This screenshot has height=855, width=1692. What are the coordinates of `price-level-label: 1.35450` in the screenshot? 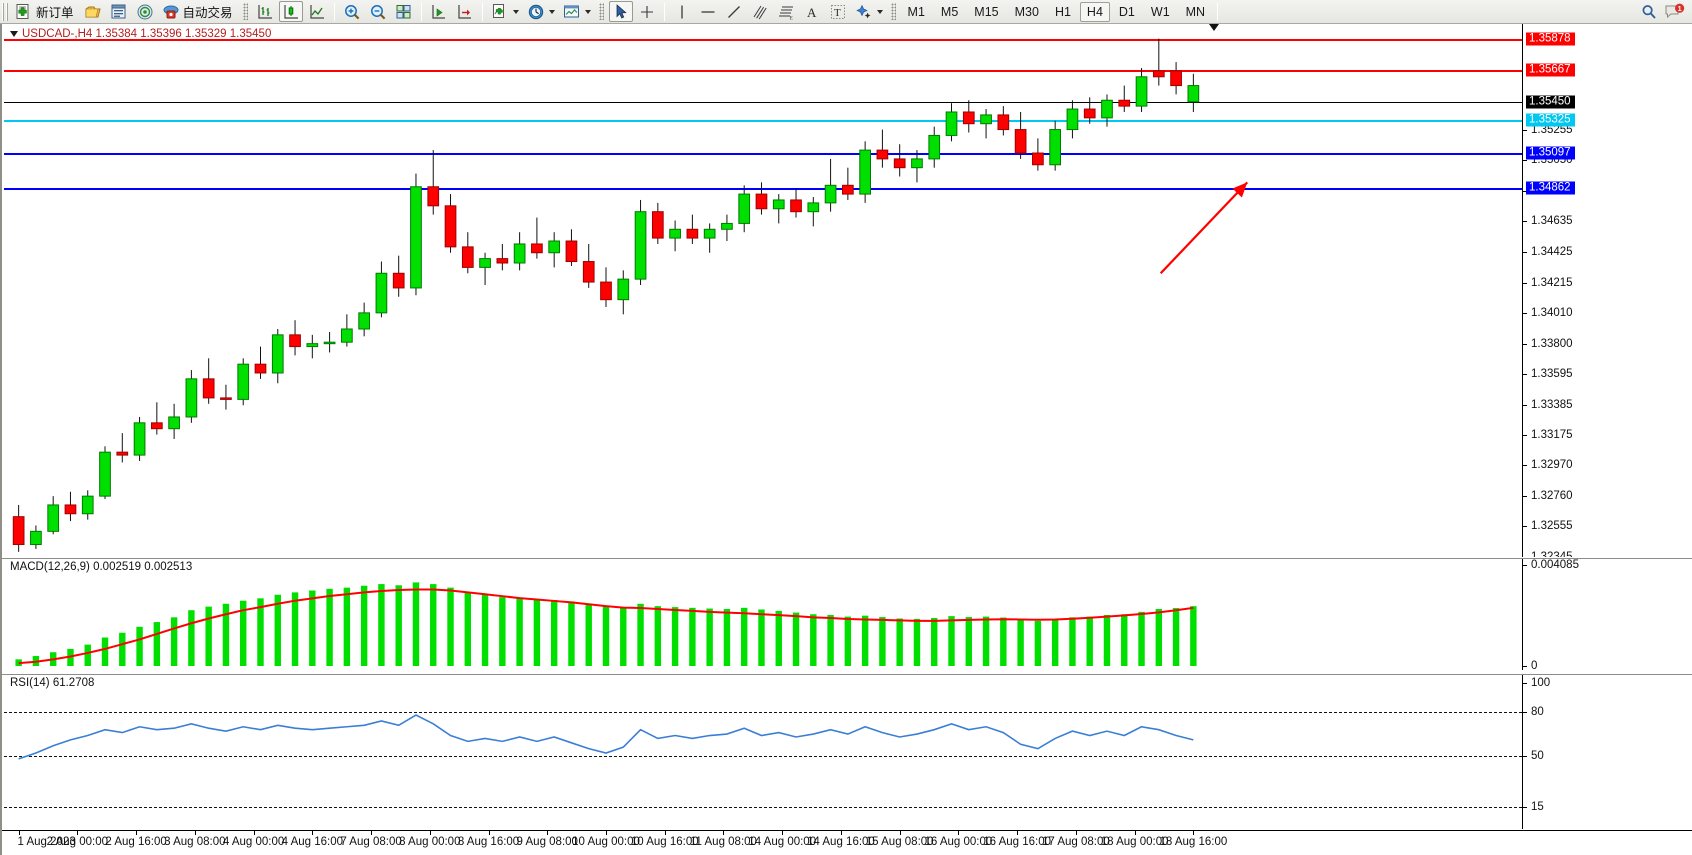 It's located at (1550, 102).